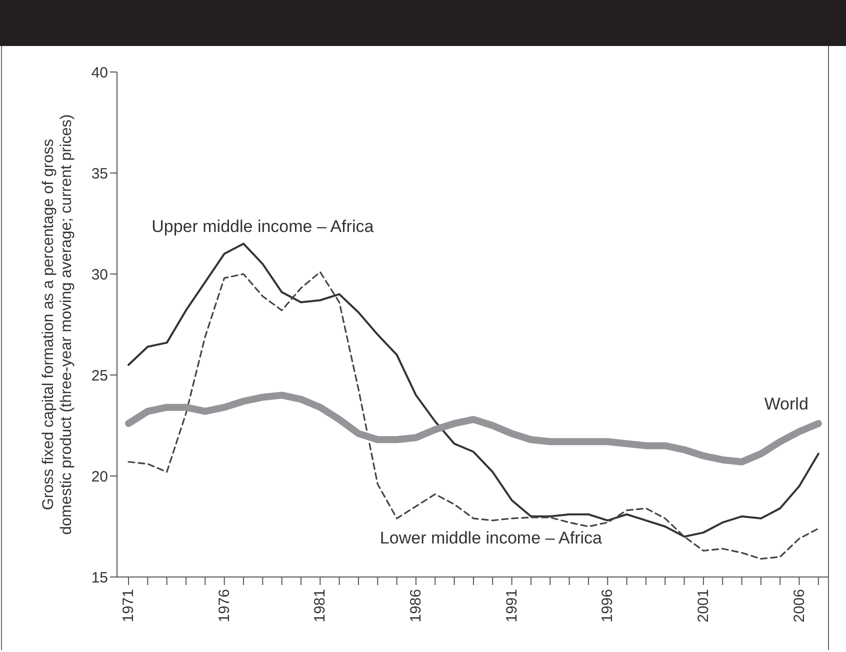 This screenshot has height=652, width=846. What do you see at coordinates (799, 605) in the screenshot?
I see `x-tick-label: 2006` at bounding box center [799, 605].